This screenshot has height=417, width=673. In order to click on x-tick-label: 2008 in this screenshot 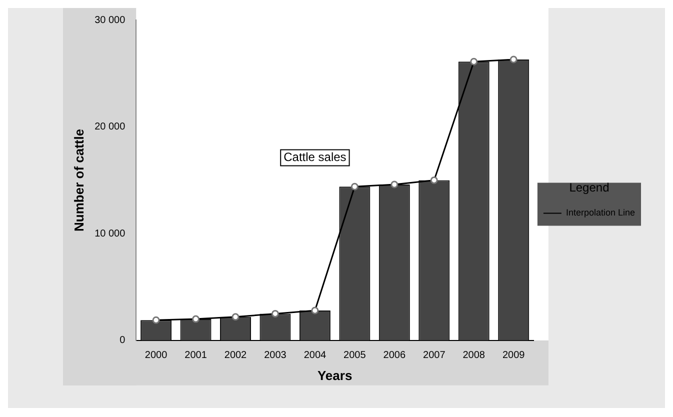, I will do `click(474, 356)`.